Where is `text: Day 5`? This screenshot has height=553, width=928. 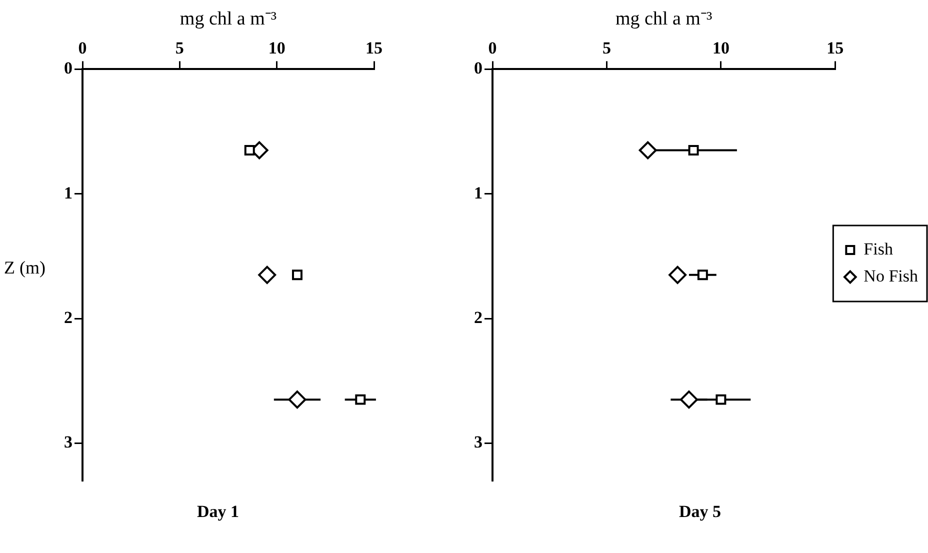
text: Day 5 is located at coordinates (700, 512).